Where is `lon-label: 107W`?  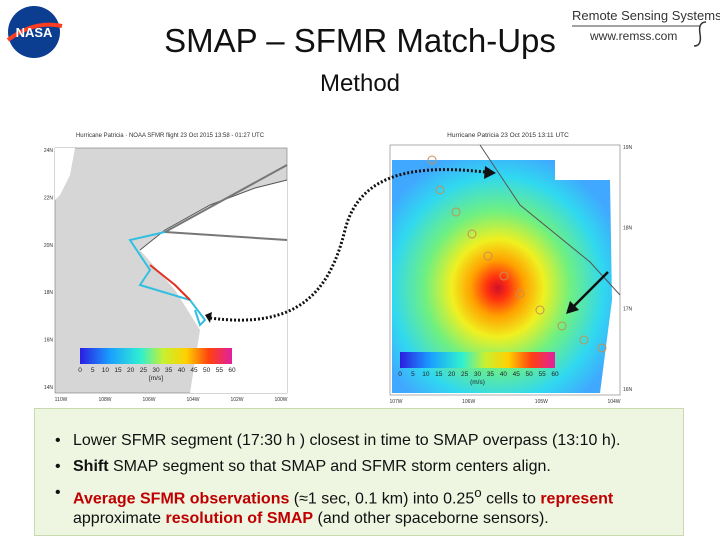 lon-label: 107W is located at coordinates (395, 402).